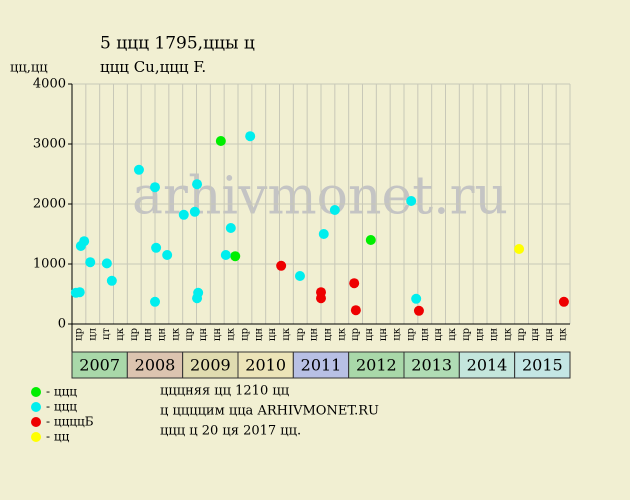  I want to click on year-label: 2014, so click(487, 365).